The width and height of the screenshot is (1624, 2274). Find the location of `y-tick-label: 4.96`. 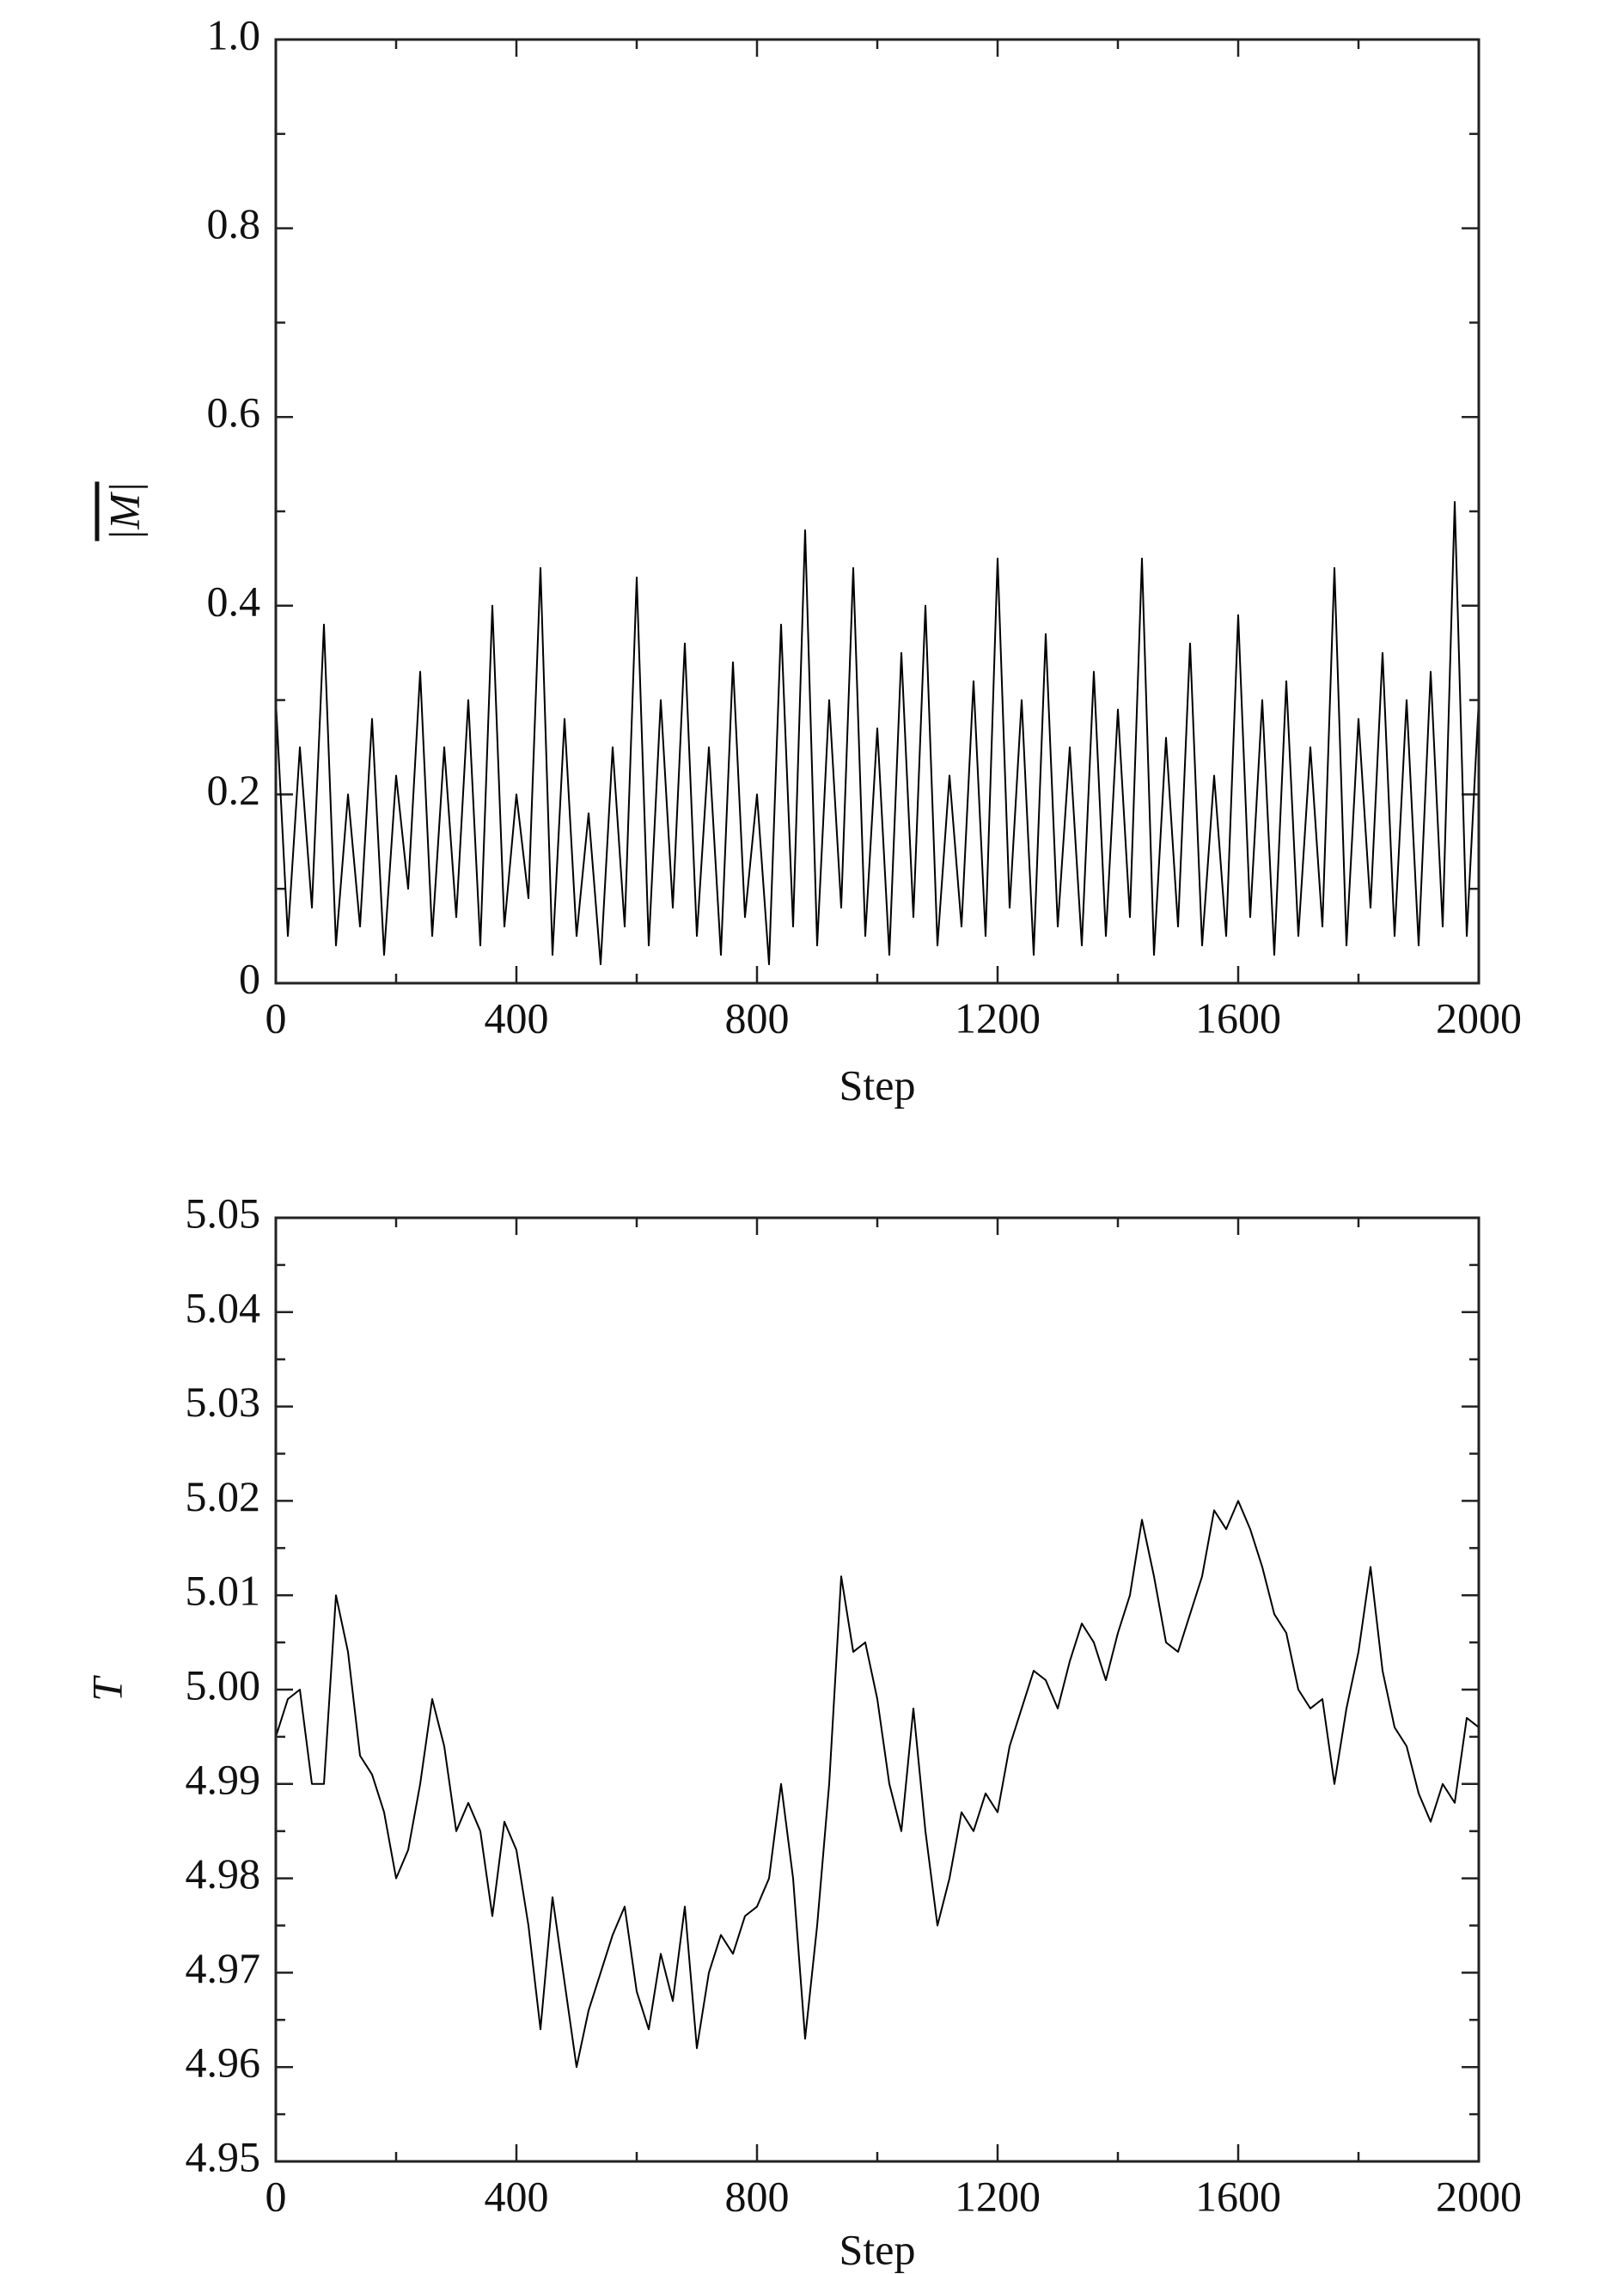

y-tick-label: 4.96 is located at coordinates (223, 2063).